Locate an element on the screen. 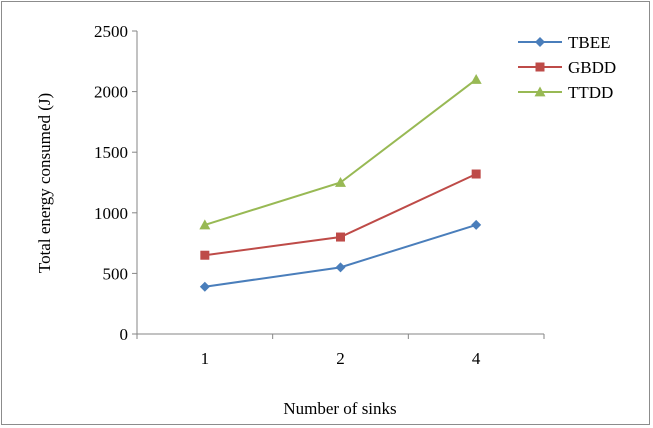 This screenshot has width=653, height=428. legend-label-ttdd: TTDD is located at coordinates (590, 92).